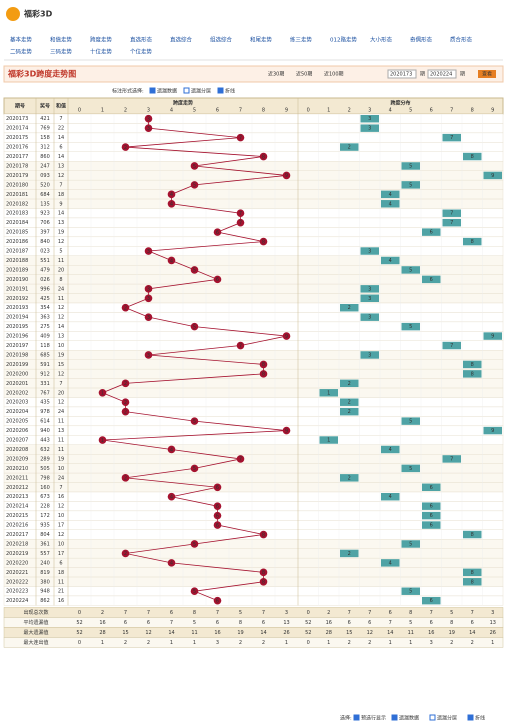 The height and width of the screenshot is (728, 507). What do you see at coordinates (17, 318) in the screenshot?
I see `period: 2020194` at bounding box center [17, 318].